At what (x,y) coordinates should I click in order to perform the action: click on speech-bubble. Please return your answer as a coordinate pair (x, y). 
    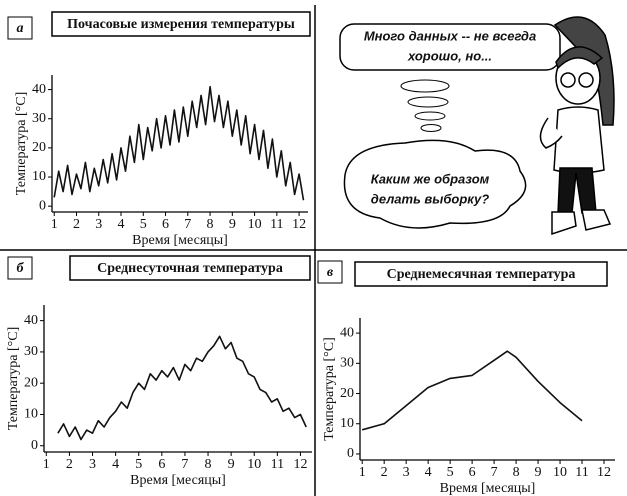
    Looking at the image, I should click on (450, 47).